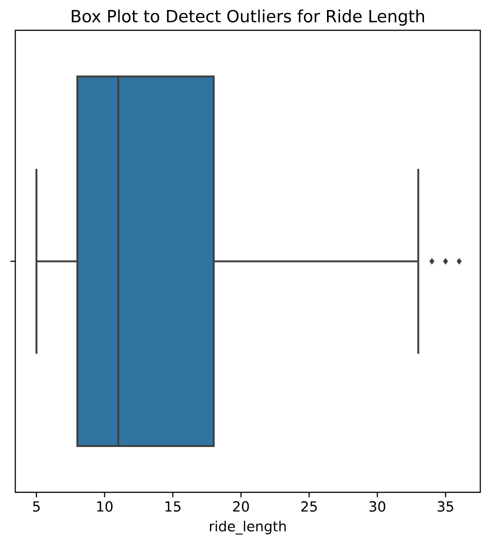 The image size is (489, 546). What do you see at coordinates (446, 506) in the screenshot?
I see `x-tick-label: 35` at bounding box center [446, 506].